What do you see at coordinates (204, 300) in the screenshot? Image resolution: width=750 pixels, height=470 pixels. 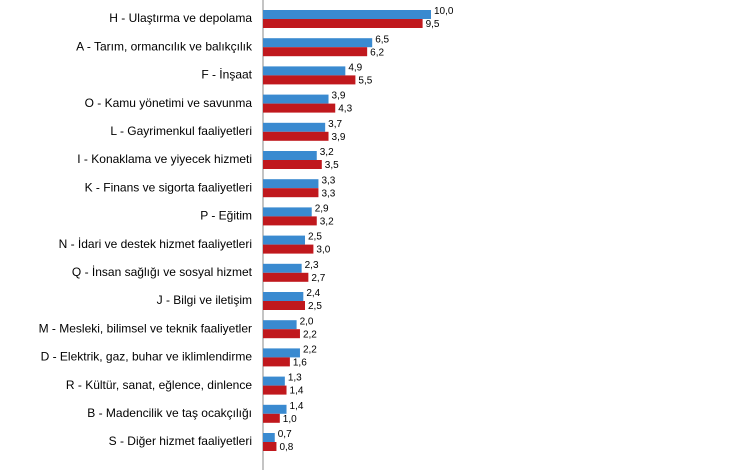 I see `category-label: J - Bilgi ve iletişim` at bounding box center [204, 300].